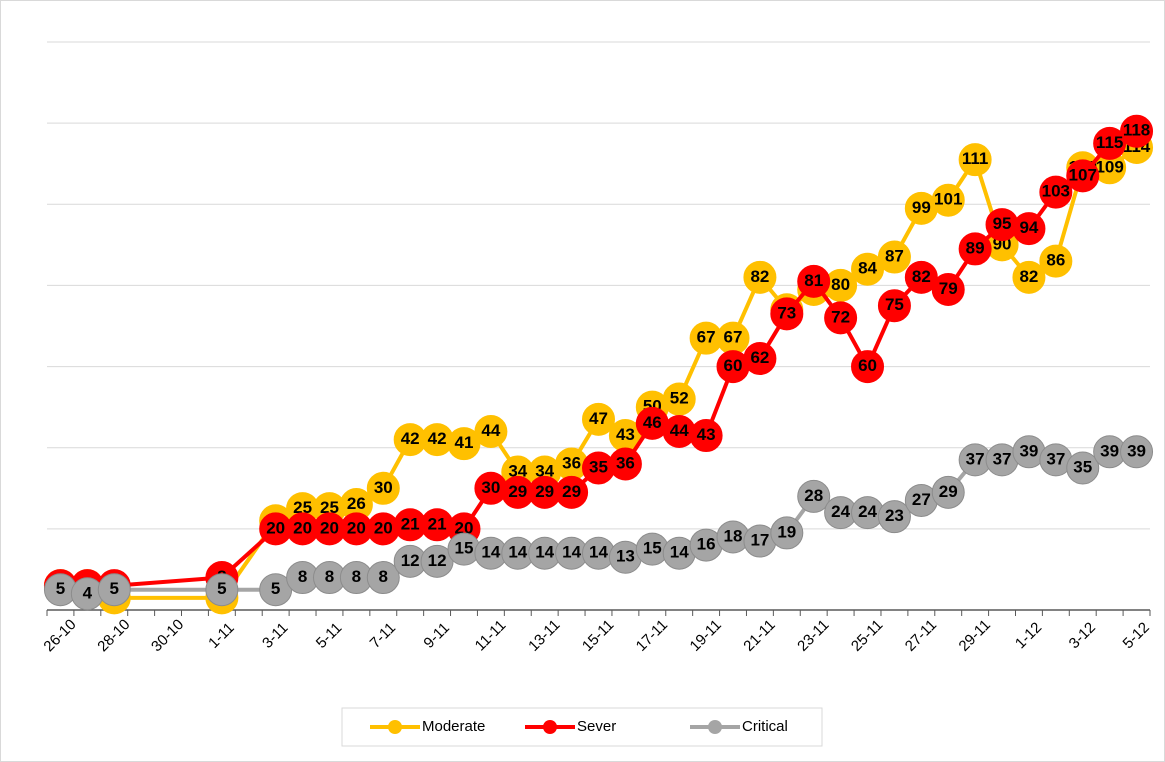 This screenshot has height=762, width=1165. I want to click on x-tick-label: 5-12, so click(1136, 635).